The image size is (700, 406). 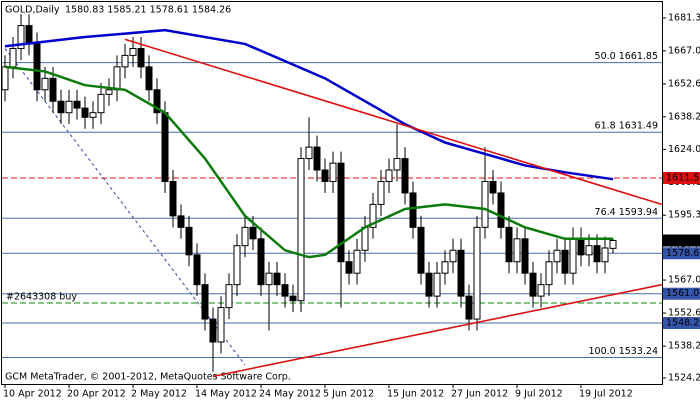 I want to click on price-tag: 1548.28, so click(x=683, y=322).